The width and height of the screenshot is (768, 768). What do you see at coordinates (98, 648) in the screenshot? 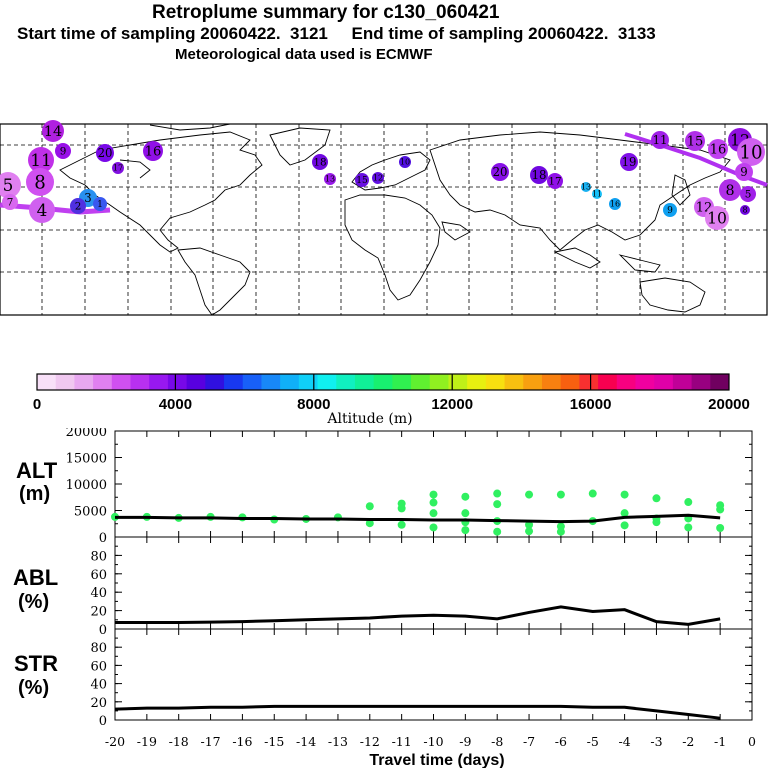
I see `y-tick-label: 80` at bounding box center [98, 648].